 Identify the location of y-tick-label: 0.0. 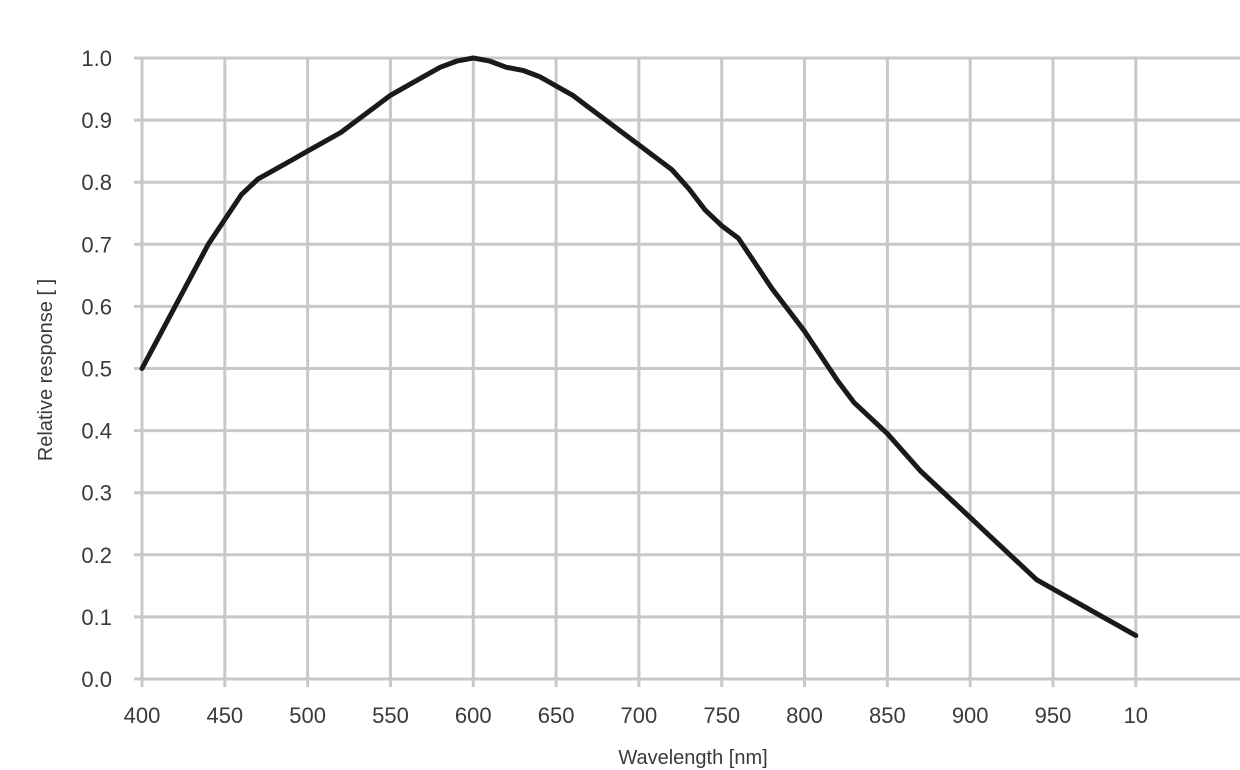
(96, 679).